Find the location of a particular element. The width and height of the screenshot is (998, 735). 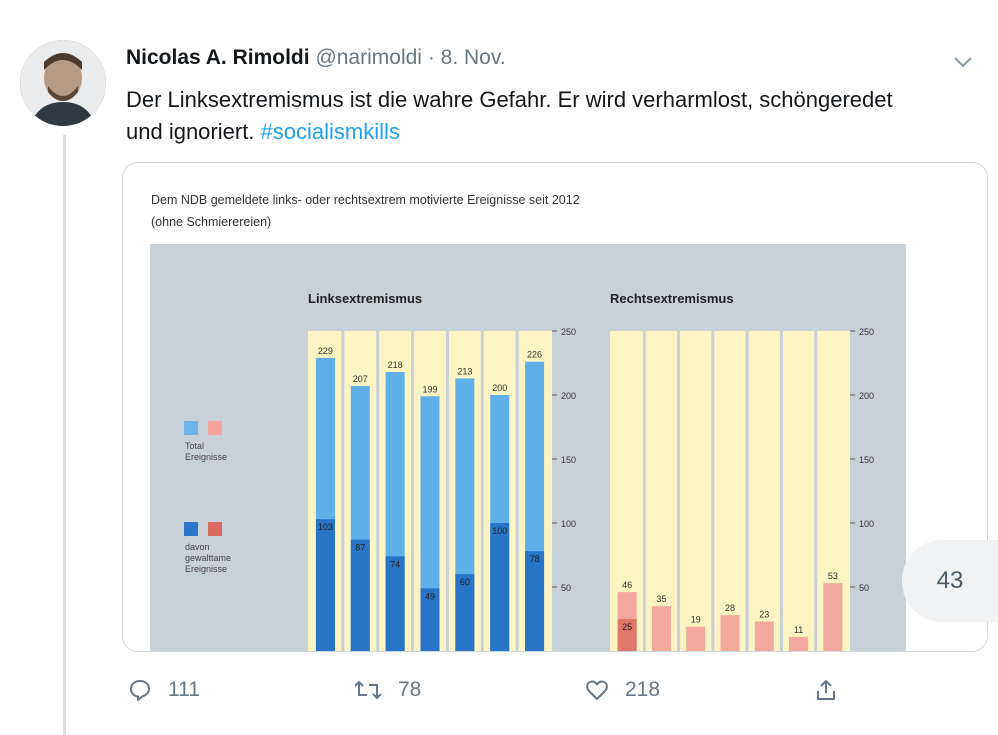

bar-total-label: 200 is located at coordinates (499, 388).